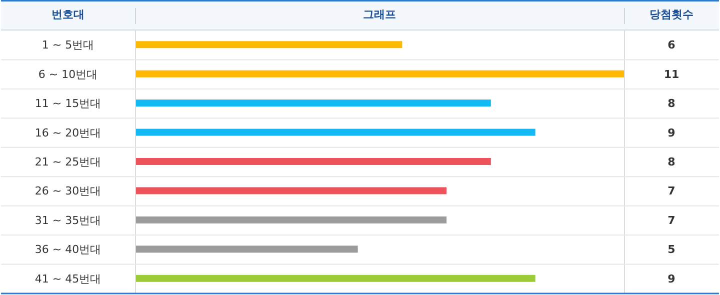 This screenshot has height=295, width=720. Describe the element at coordinates (68, 133) in the screenshot. I see `y-tick-label: 16 ~ 20번대` at that location.